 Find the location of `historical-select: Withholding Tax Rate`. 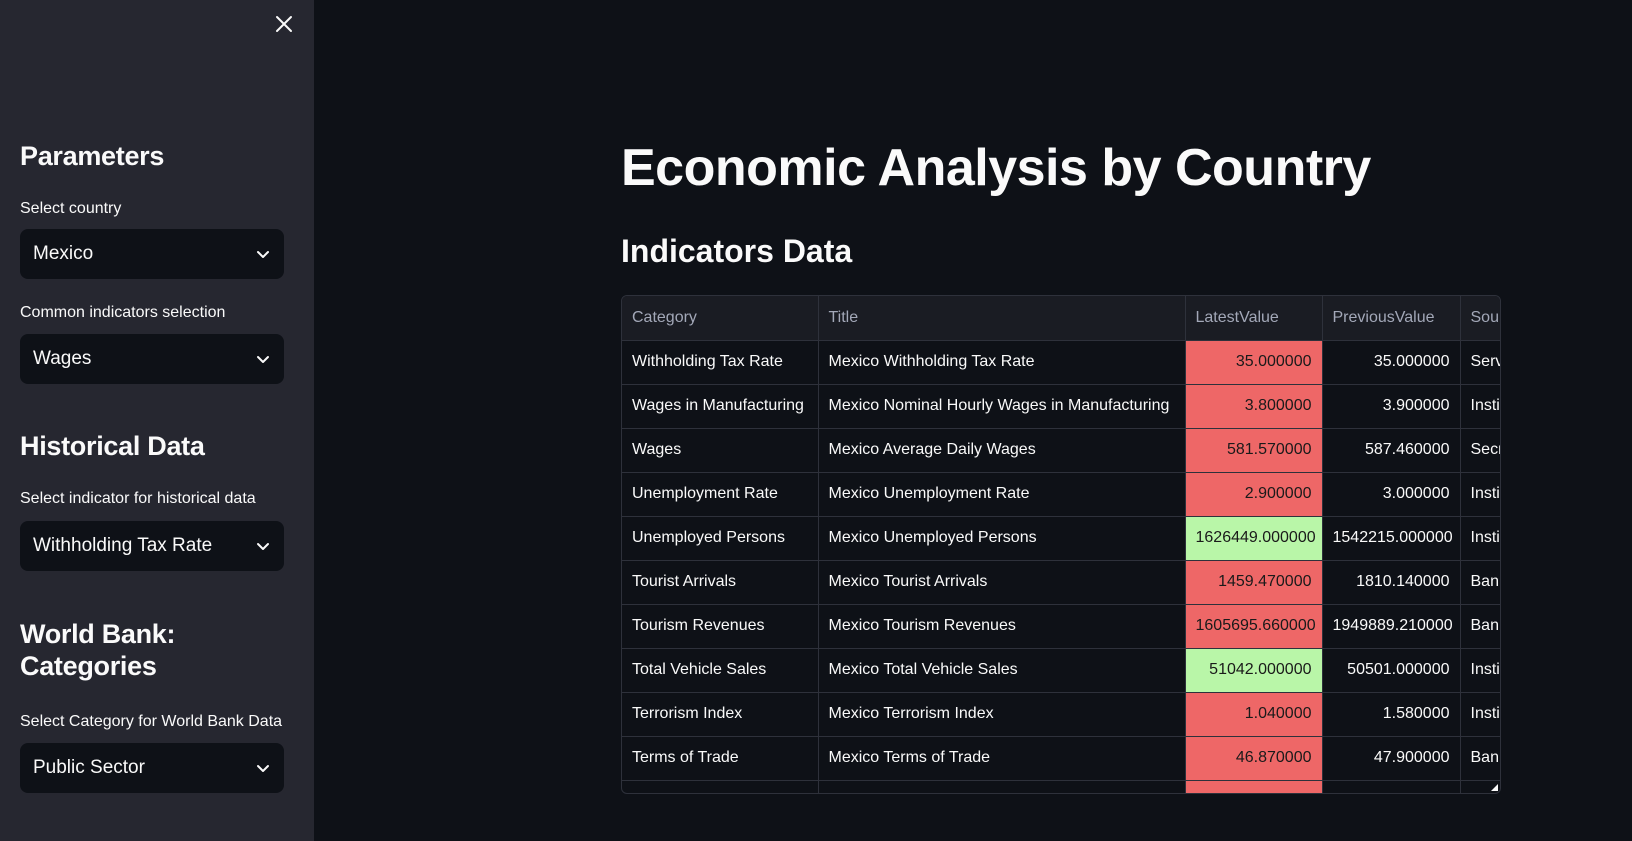

historical-select: Withholding Tax Rate is located at coordinates (152, 546).